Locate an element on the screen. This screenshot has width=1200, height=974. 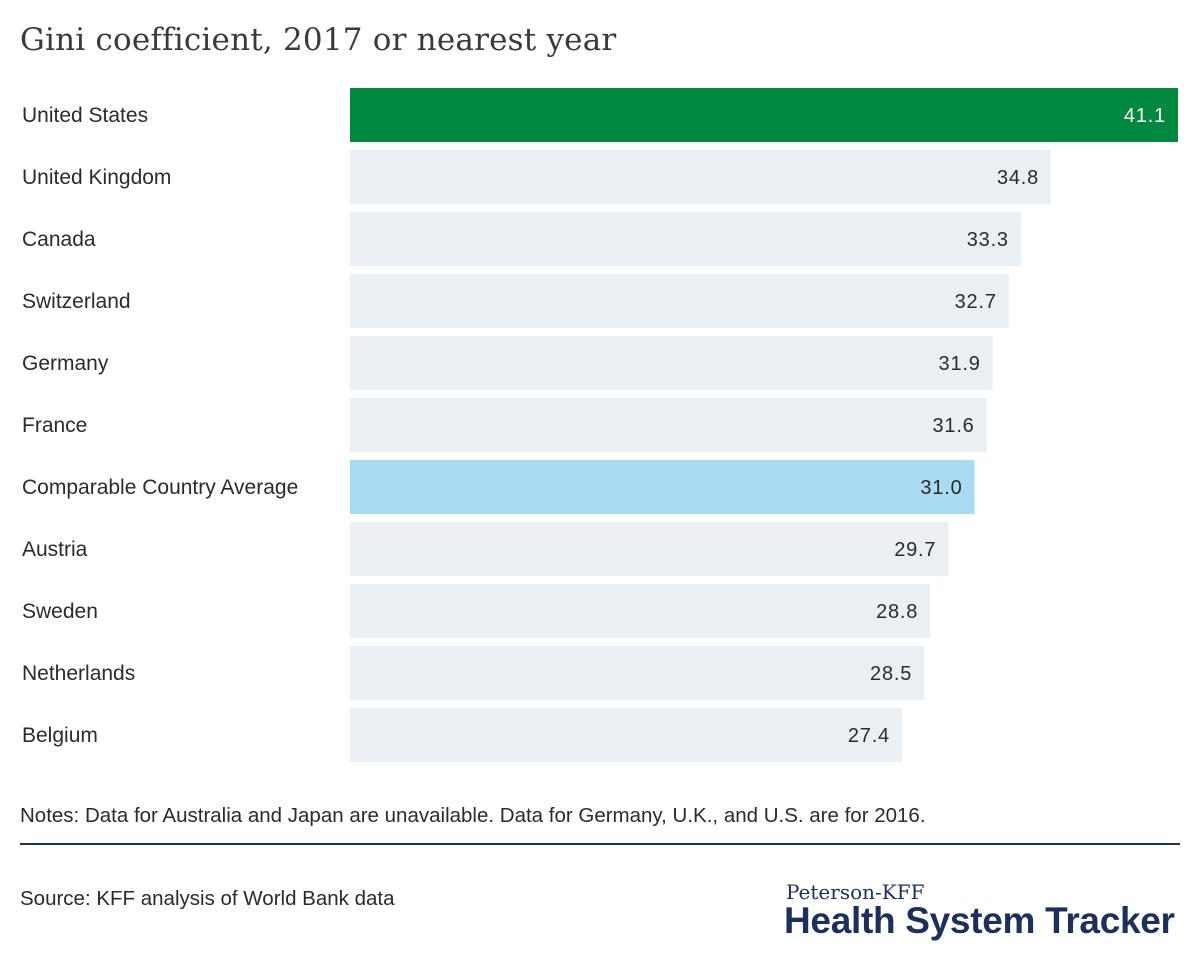
category-label-united-kingdom: United Kingdom is located at coordinates (96, 177).